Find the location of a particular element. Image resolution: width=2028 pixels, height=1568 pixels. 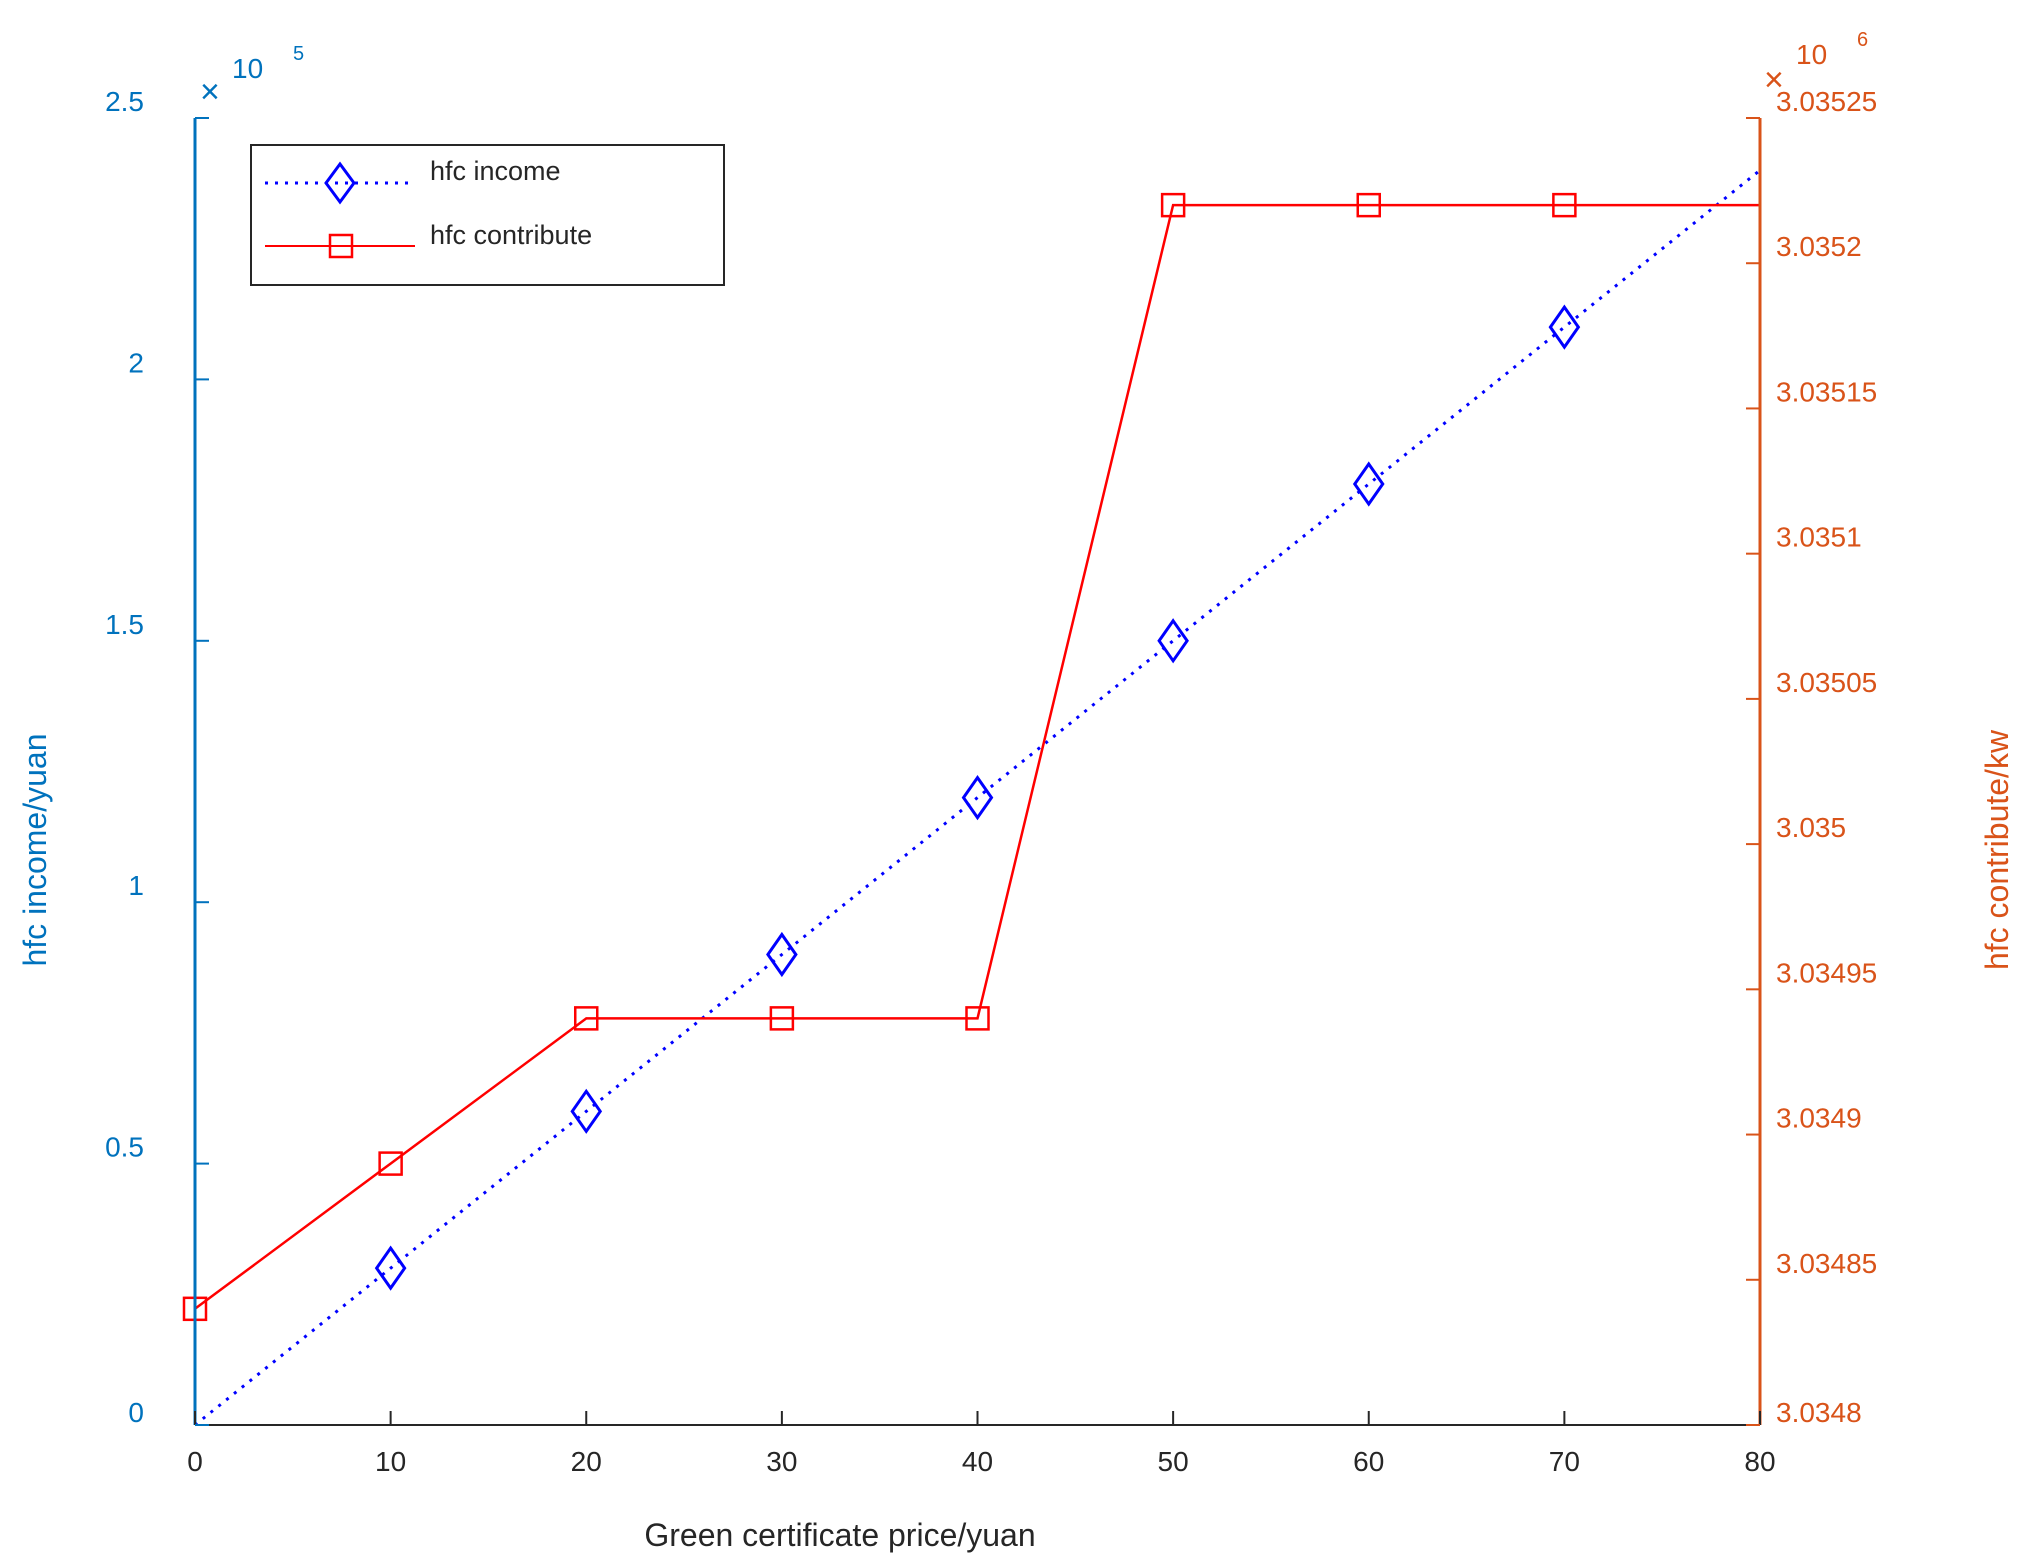

left-y-tick-label: 1 is located at coordinates (136, 885).